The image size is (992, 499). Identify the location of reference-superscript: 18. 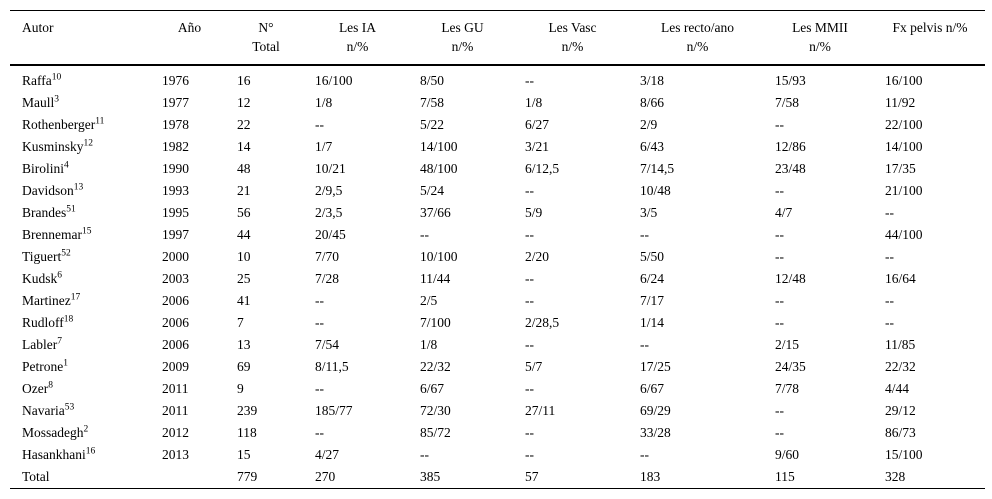
(68, 319).